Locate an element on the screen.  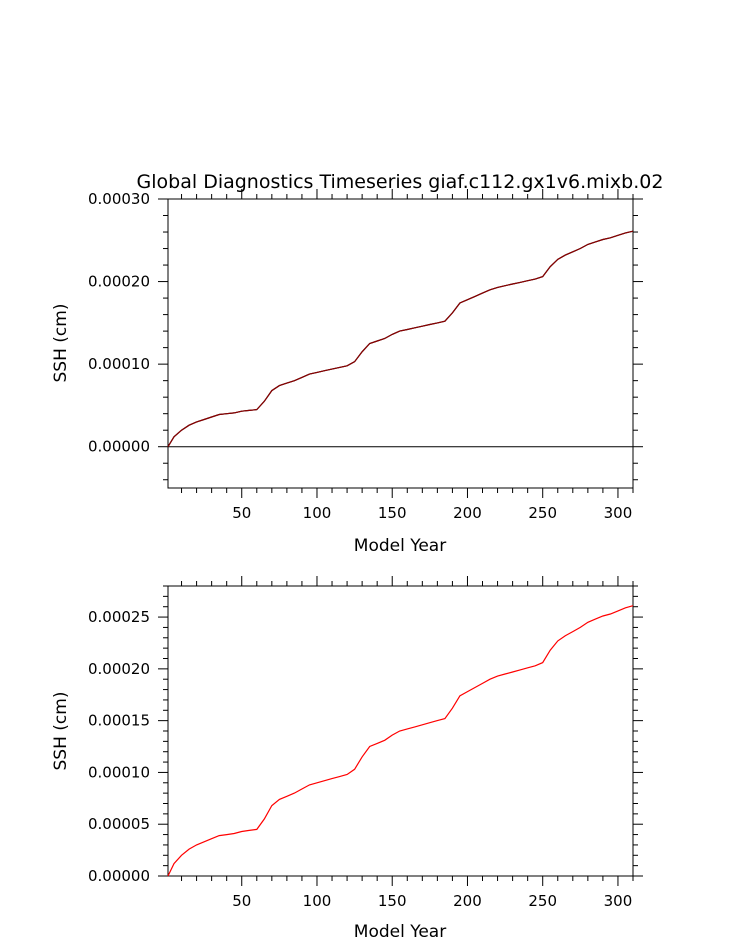
y-tick-label: 0.00005 is located at coordinates (119, 824).